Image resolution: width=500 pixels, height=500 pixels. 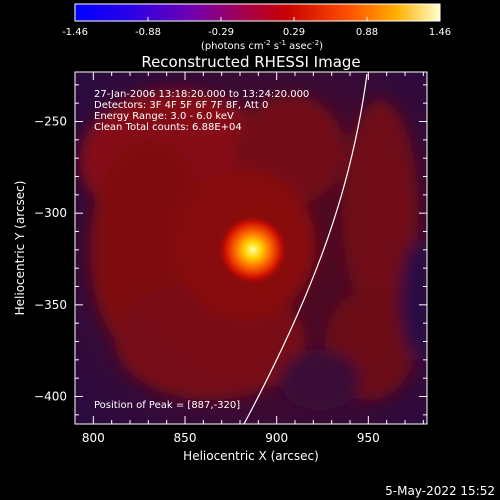 What do you see at coordinates (148, 32) in the screenshot?
I see `colorbar-tick-label: -0.88` at bounding box center [148, 32].